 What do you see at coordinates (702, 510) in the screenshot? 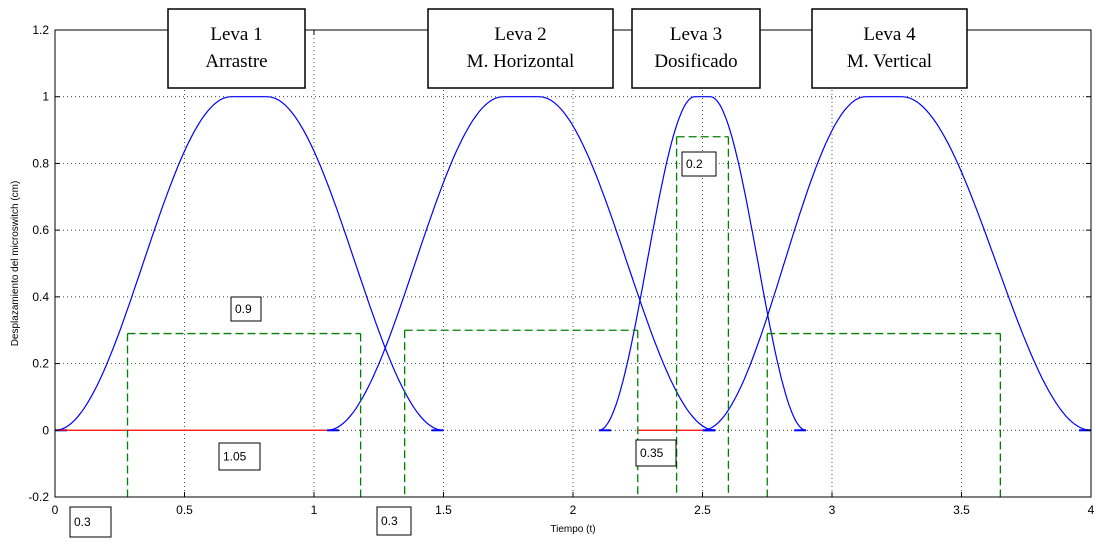
I see `x-tick-label: 2.5` at bounding box center [702, 510].